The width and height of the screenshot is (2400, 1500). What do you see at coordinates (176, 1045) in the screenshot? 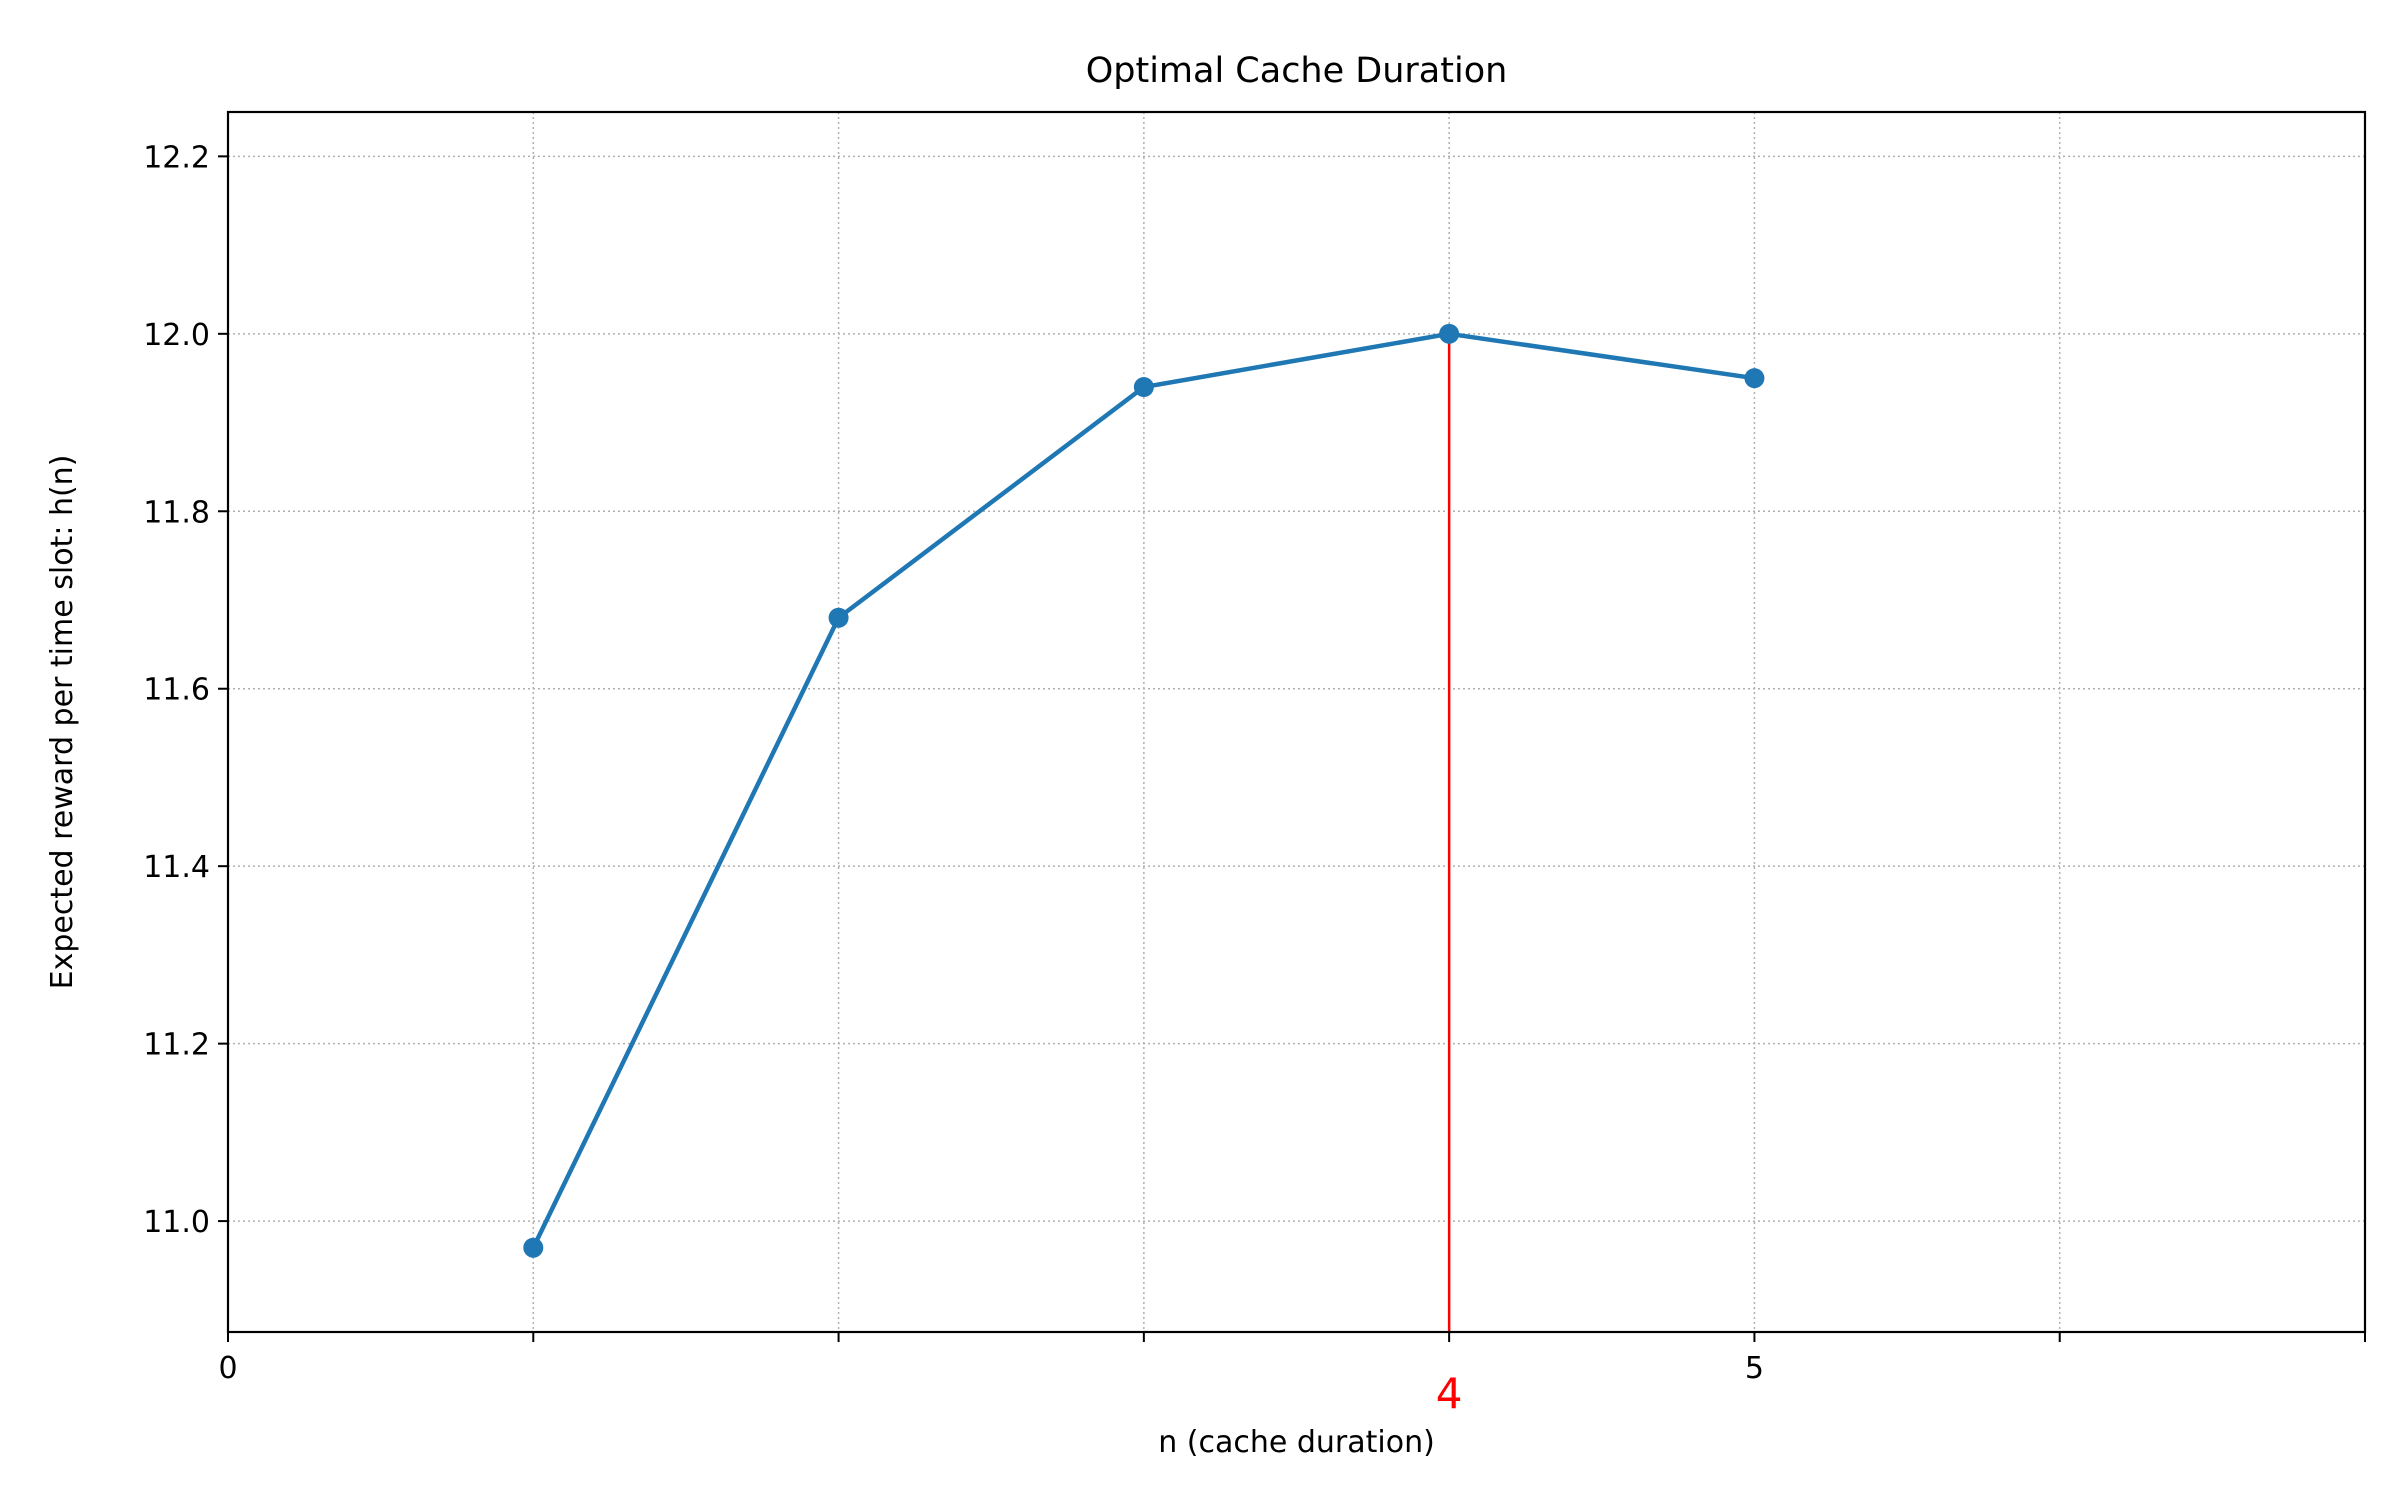
I see `y-tick-label: 11.2` at bounding box center [176, 1045].